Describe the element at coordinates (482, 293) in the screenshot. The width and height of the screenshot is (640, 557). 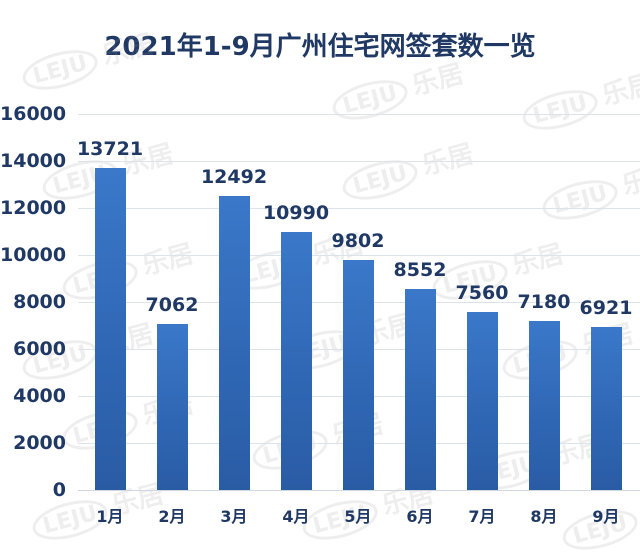
I see `bar-value-label: 7560` at that location.